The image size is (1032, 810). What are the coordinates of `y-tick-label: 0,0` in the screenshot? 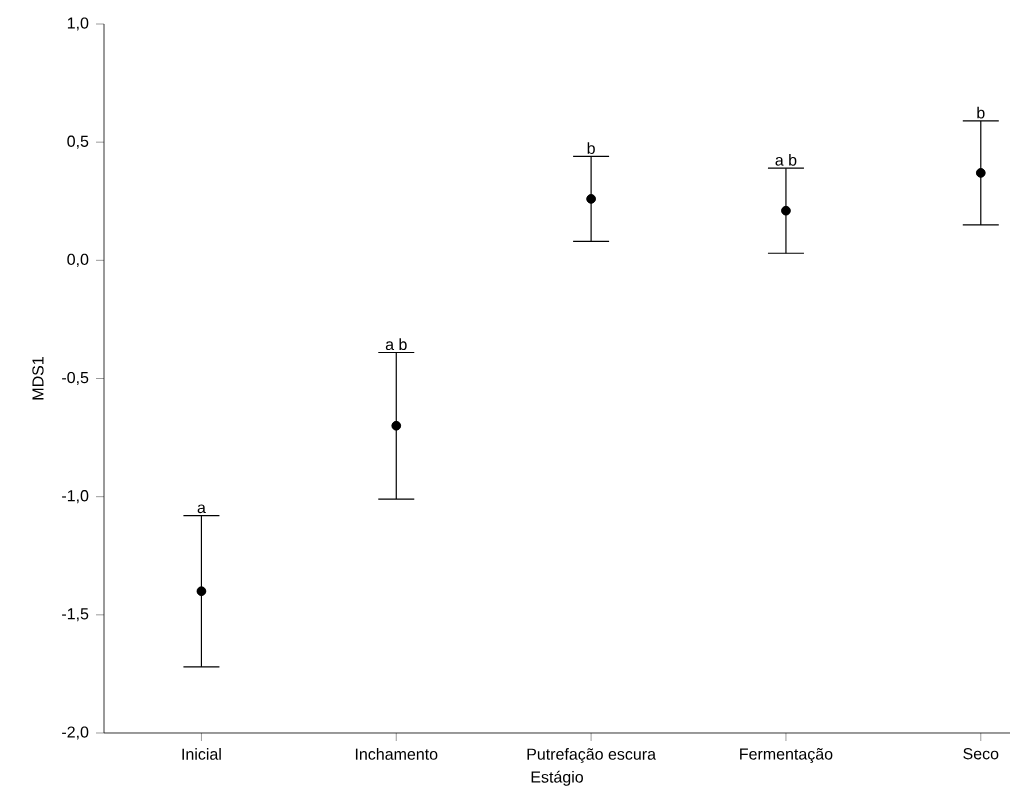 It's located at (78, 260).